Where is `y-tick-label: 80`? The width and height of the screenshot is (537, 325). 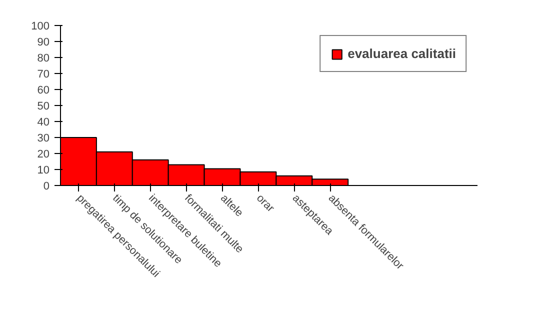
y-tick-label: 80 is located at coordinates (43, 58).